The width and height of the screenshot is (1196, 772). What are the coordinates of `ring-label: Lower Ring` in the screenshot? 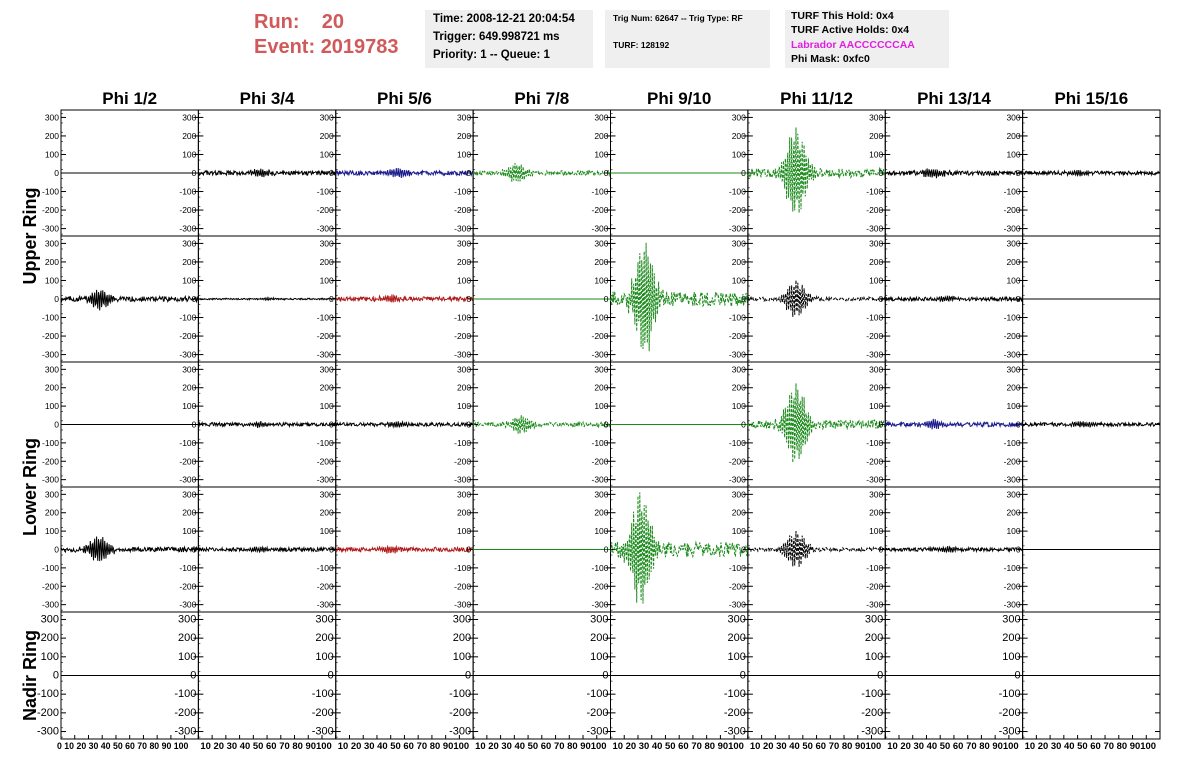 It's located at (30, 487).